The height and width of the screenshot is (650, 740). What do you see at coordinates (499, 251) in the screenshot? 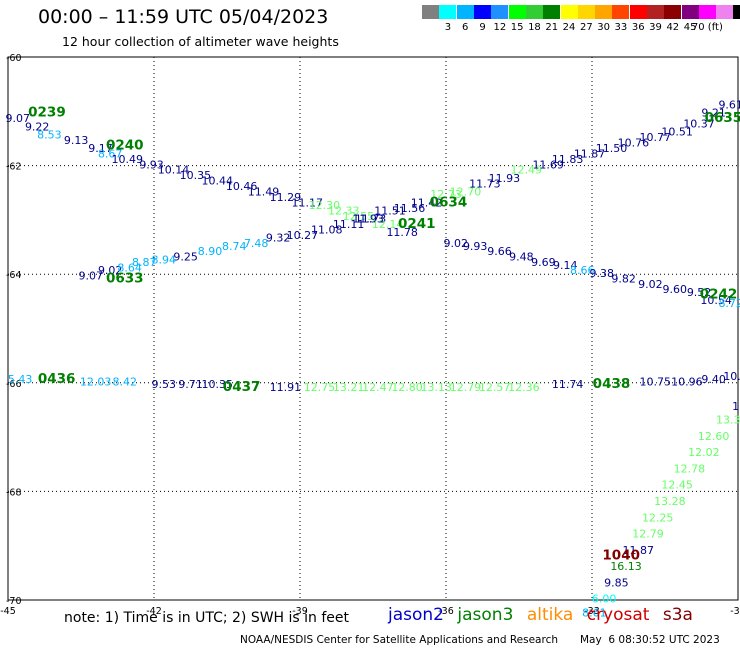
I see `wave-height-label: 9.66` at bounding box center [499, 251].